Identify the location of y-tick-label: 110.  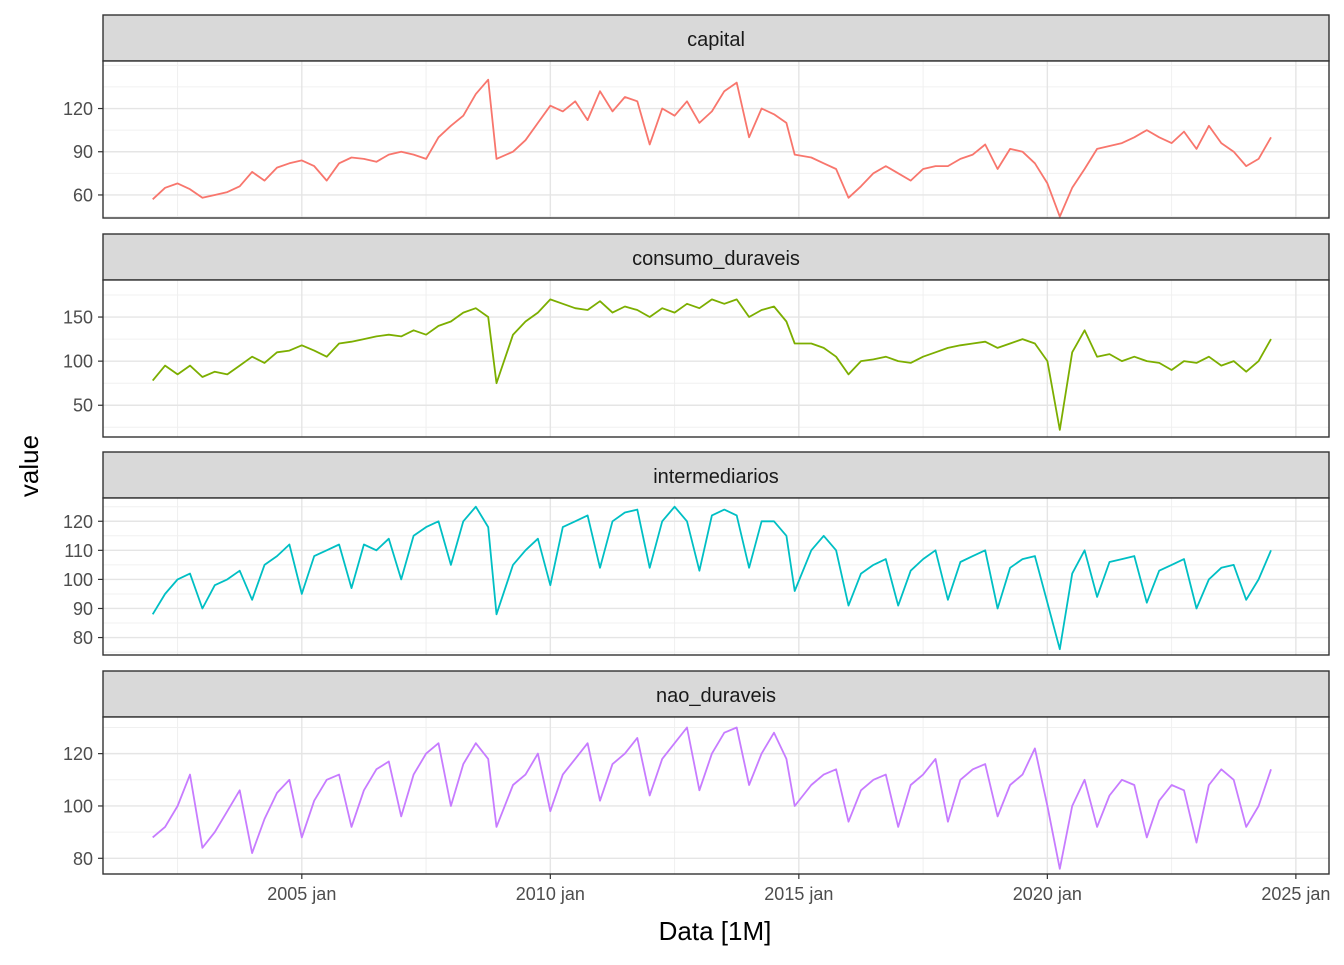
(78, 551).